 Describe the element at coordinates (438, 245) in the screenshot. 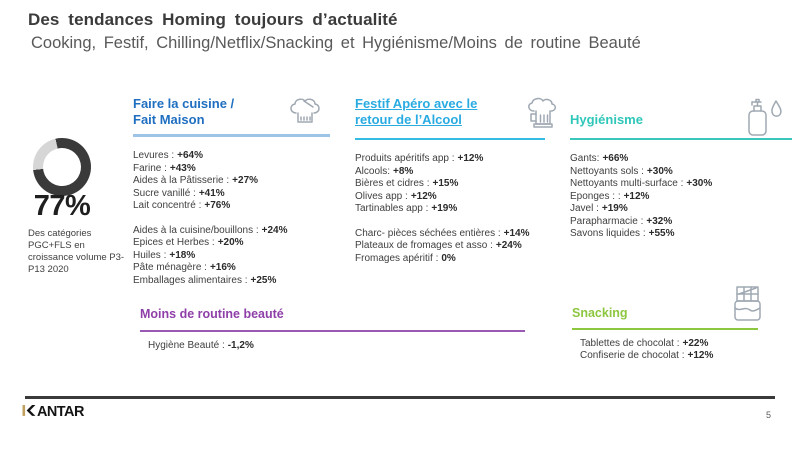

I see `list-item: Plateaux de fromages et asso : +24%` at that location.